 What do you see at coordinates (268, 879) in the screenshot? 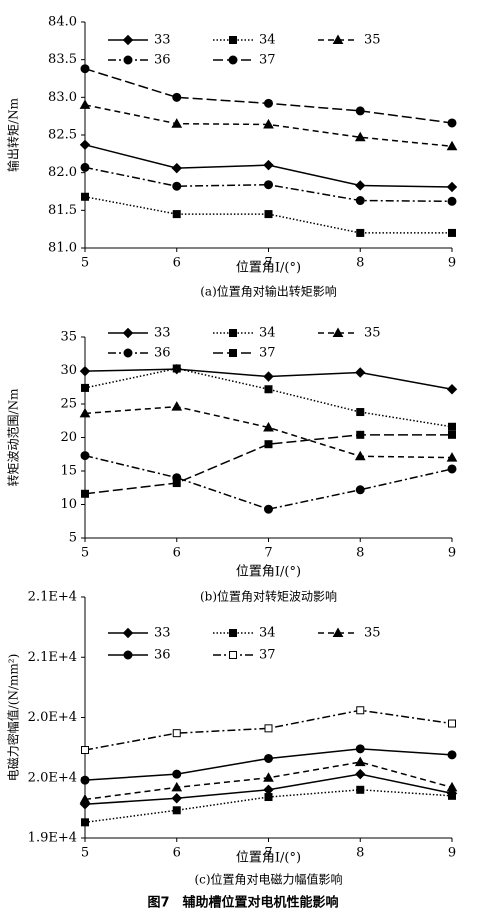
I see `chart-caption: (c)位置角对电磁力幅值影响` at bounding box center [268, 879].